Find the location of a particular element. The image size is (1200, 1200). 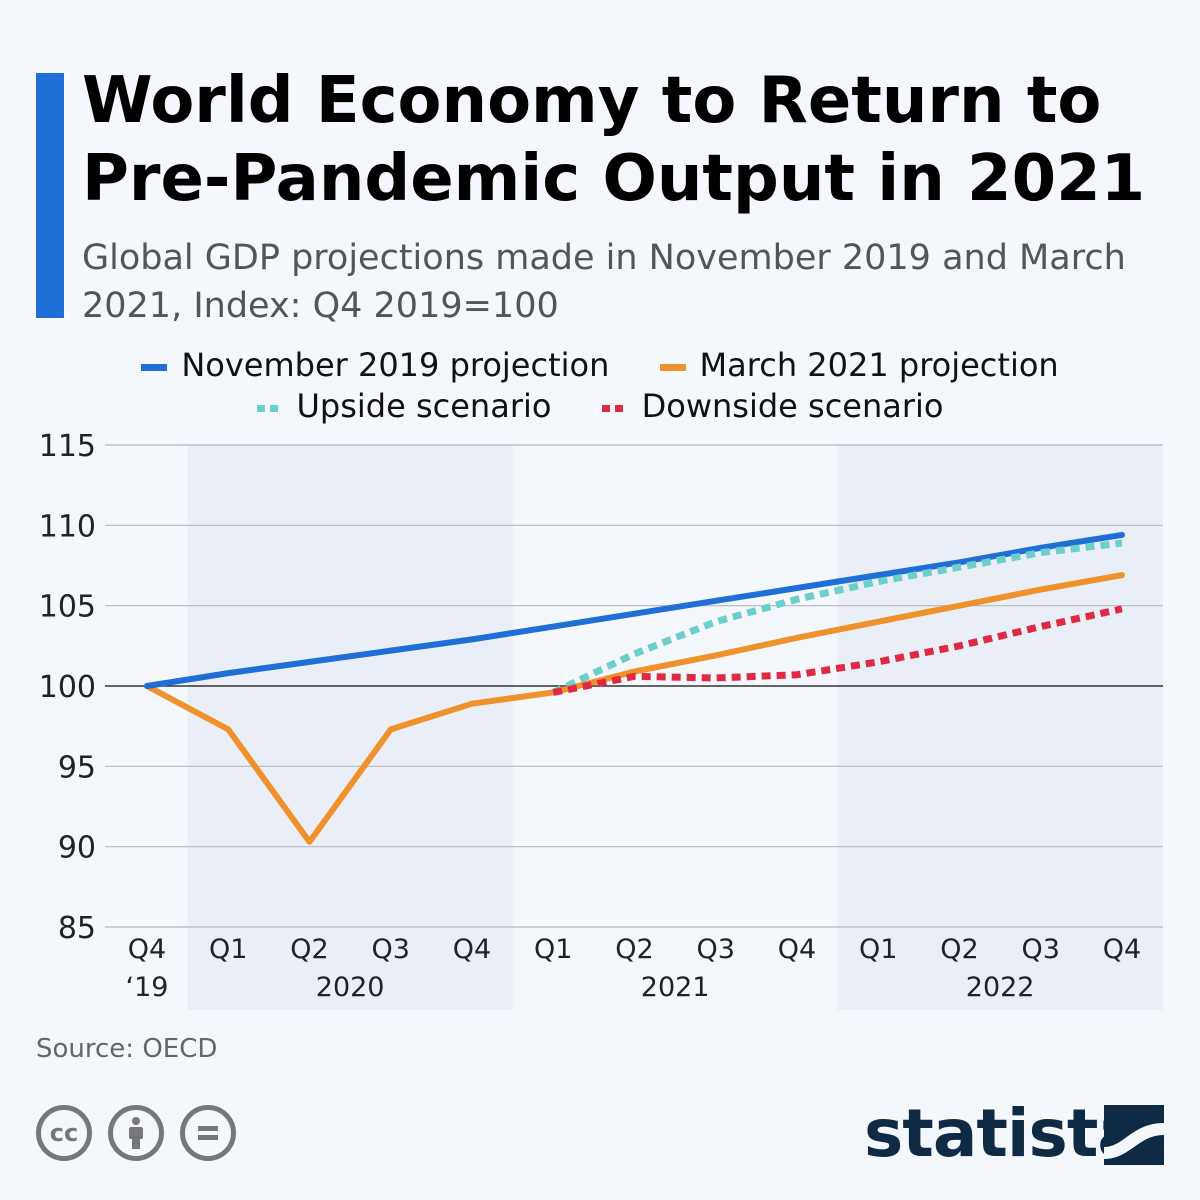

y-tick-label: 115 is located at coordinates (67, 446).